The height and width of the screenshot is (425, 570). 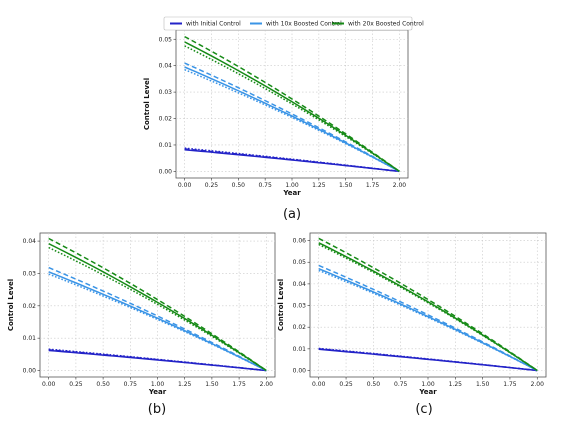 What do you see at coordinates (157, 409) in the screenshot?
I see `panel-caption: (b)` at bounding box center [157, 409].